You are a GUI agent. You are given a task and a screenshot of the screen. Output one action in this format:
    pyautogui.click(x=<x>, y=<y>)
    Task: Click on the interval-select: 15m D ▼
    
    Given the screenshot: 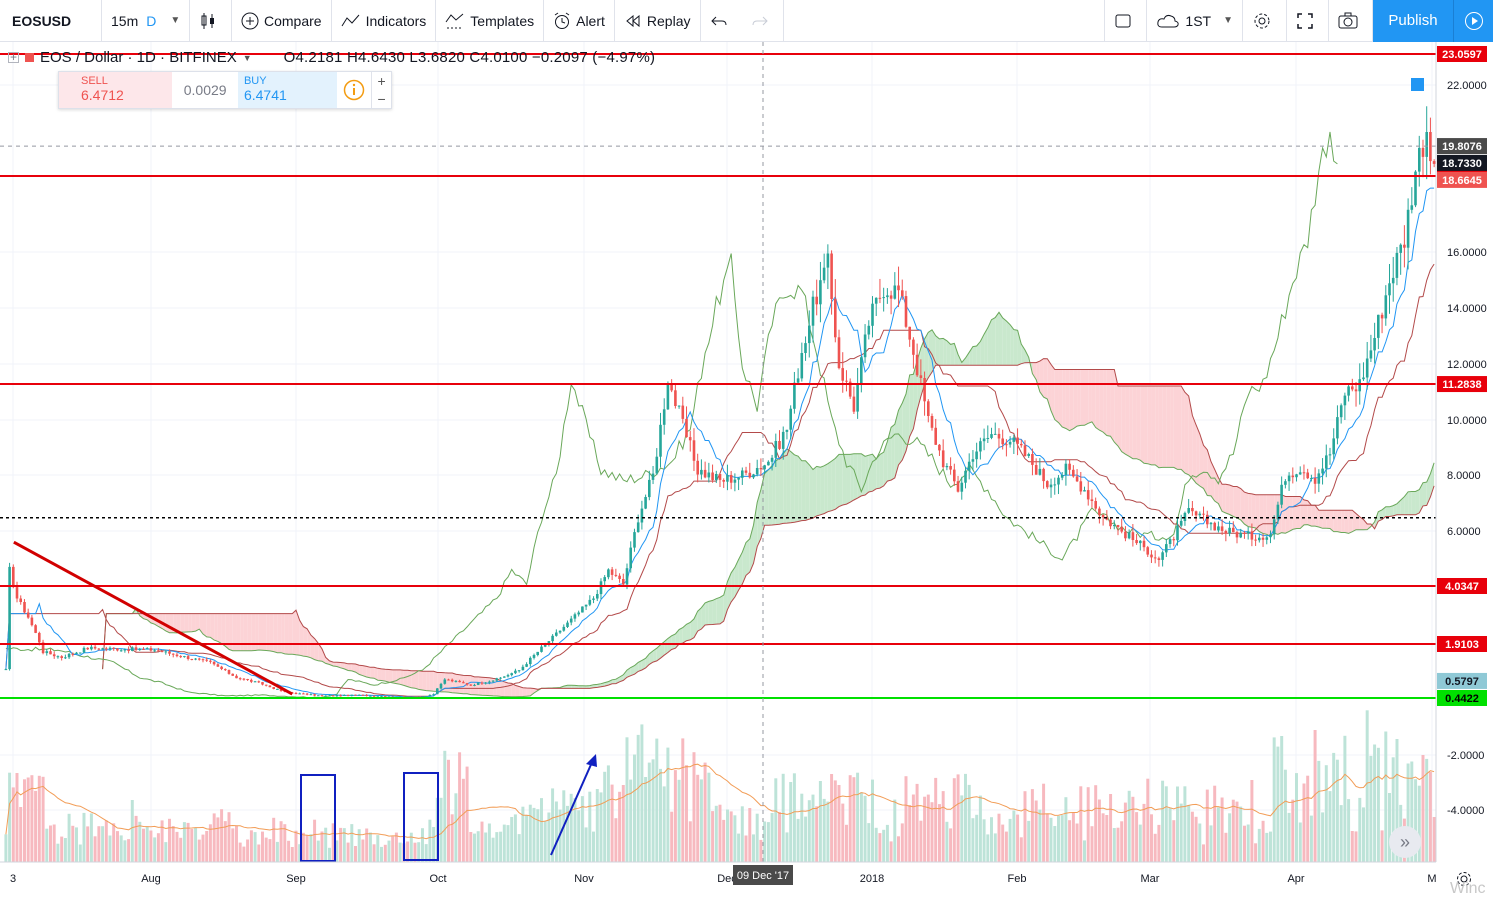 What is the action you would take?
    pyautogui.click(x=146, y=21)
    